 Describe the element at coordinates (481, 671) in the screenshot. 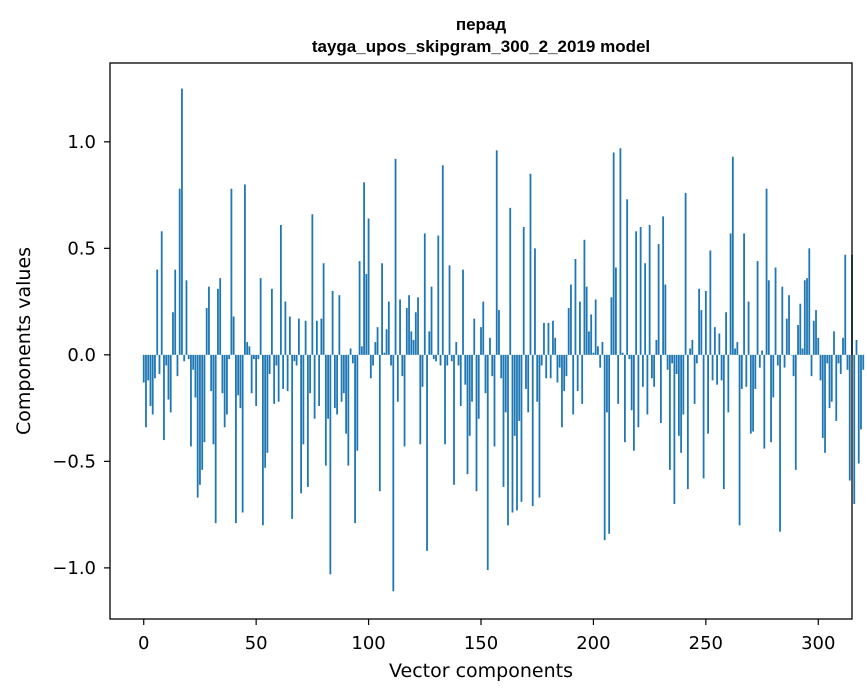

I see `x-axis-label: Vector components` at that location.